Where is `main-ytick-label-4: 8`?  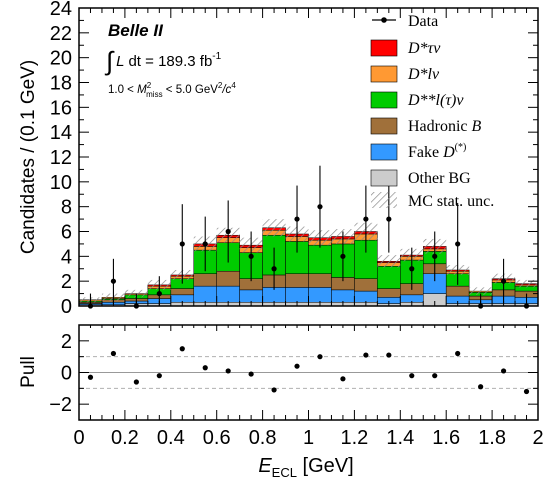
main-ytick-label-4: 8 is located at coordinates (66, 208).